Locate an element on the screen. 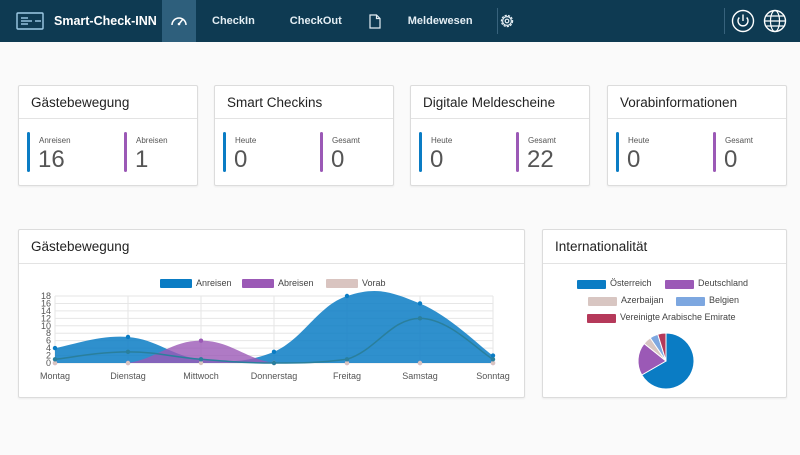 This screenshot has height=455, width=800. legend-swatch-austria is located at coordinates (591, 284).